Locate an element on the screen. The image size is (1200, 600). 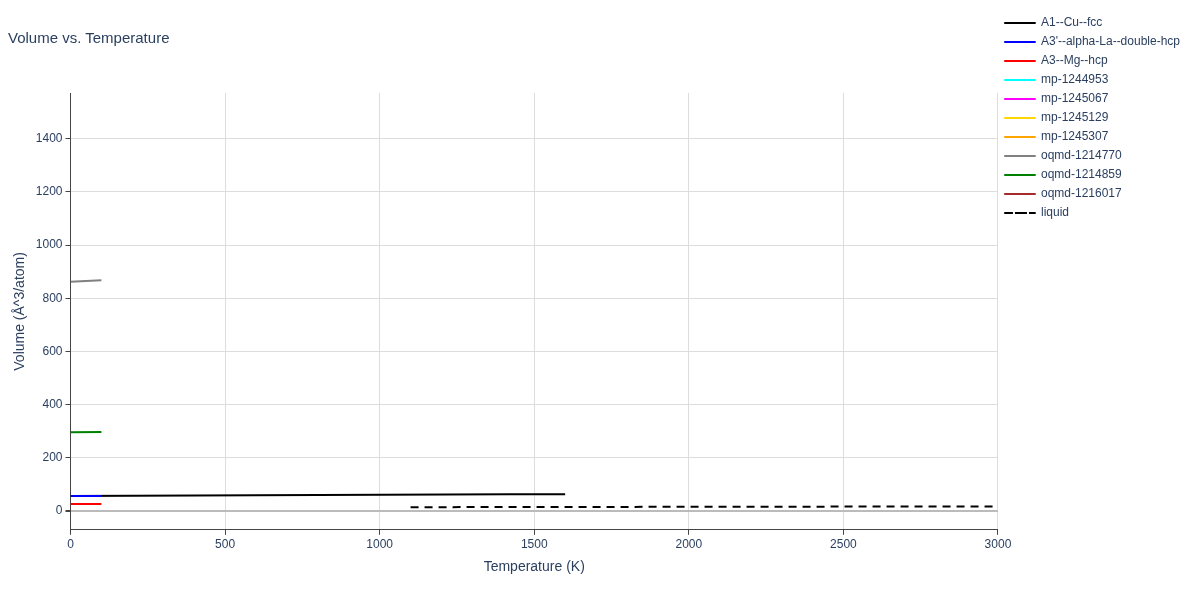
y-tick-label: 1400 is located at coordinates (49, 138).